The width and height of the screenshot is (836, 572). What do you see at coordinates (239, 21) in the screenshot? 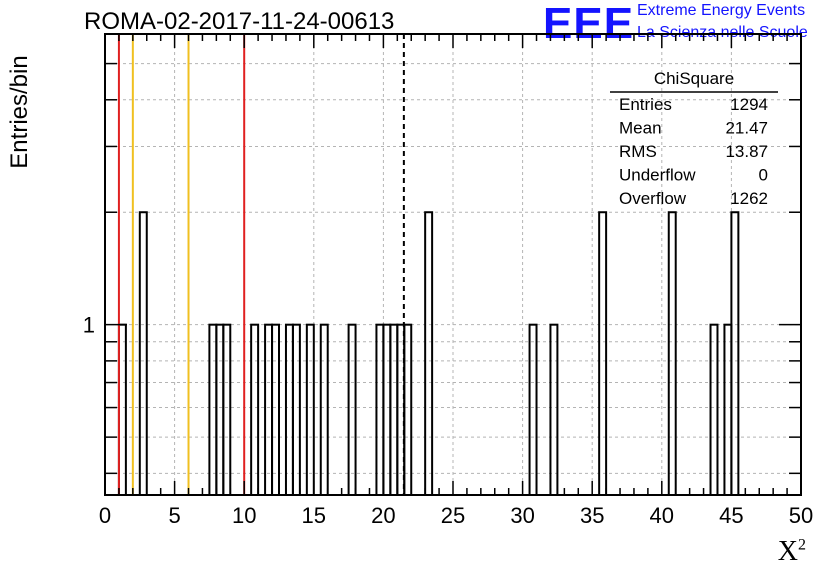
I see `chart-title: ROMA-02-2017-11-24-00613` at bounding box center [239, 21].